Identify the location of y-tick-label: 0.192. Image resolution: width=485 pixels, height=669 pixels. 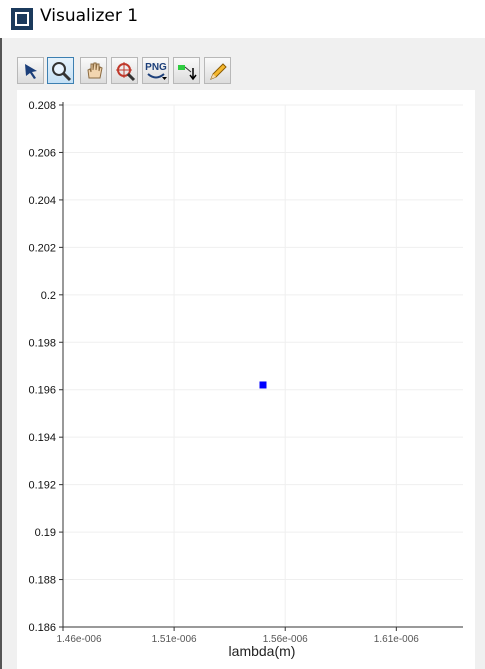
(42, 486).